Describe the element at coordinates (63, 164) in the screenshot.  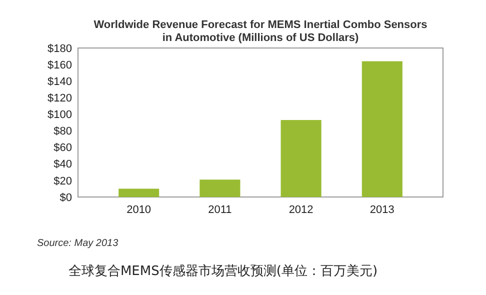
I see `y-tick-label: $40` at that location.